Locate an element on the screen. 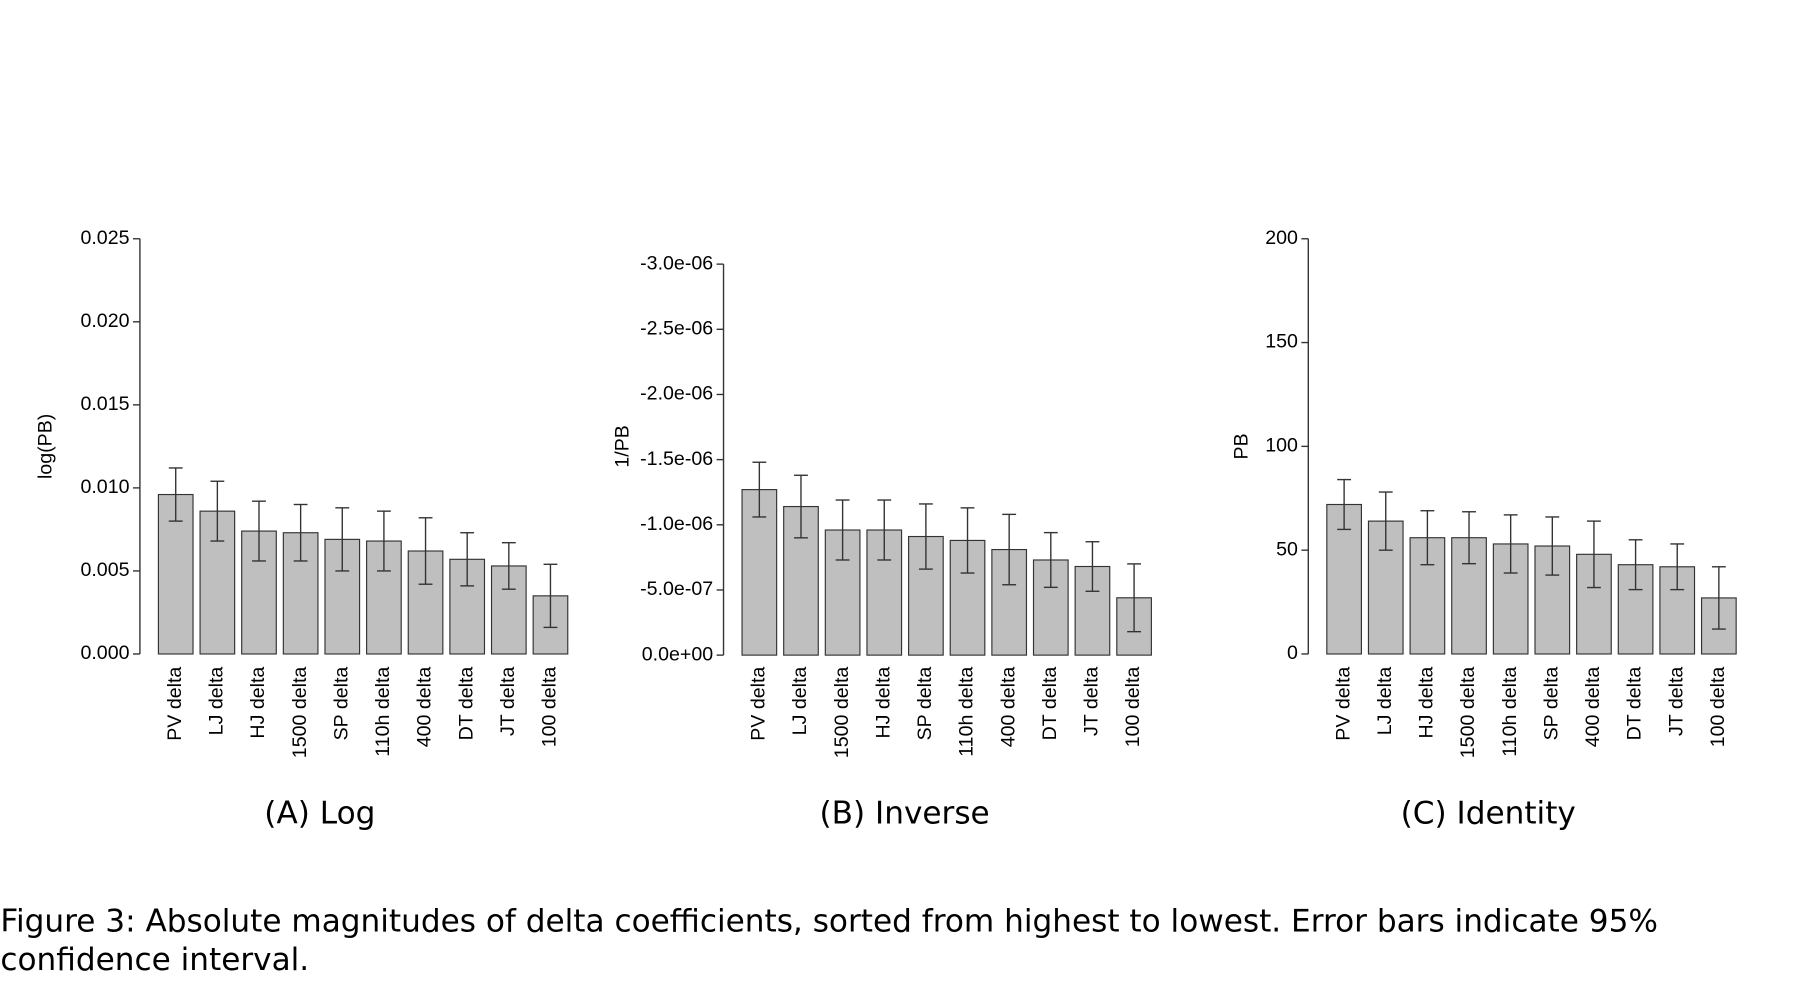 Image resolution: width=1800 pixels, height=1000 pixels. y-axis-label: 1/PB is located at coordinates (622, 446).